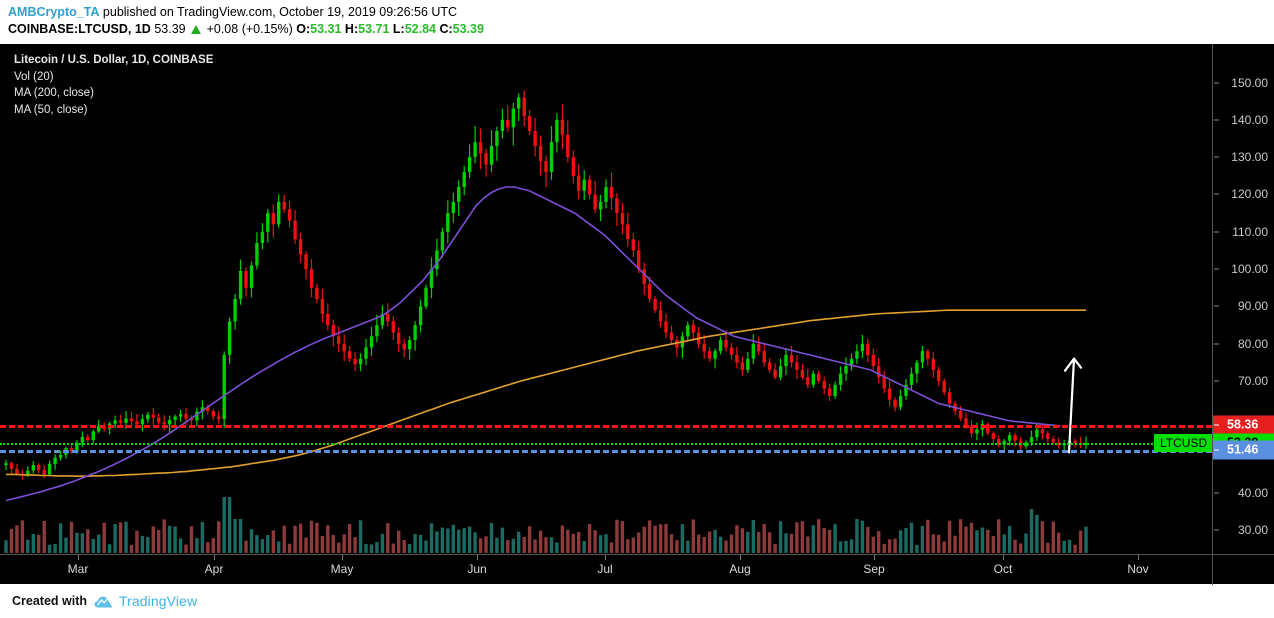 This screenshot has width=1274, height=618. I want to click on resistance-price-tag: 58.36, so click(1243, 424).